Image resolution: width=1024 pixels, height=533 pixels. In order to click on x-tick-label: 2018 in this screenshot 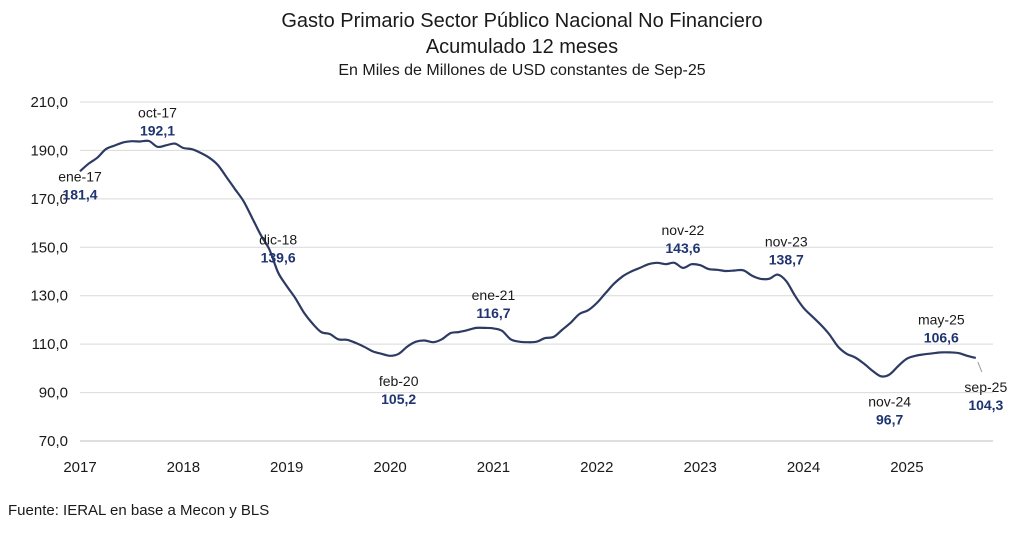, I will do `click(183, 467)`.